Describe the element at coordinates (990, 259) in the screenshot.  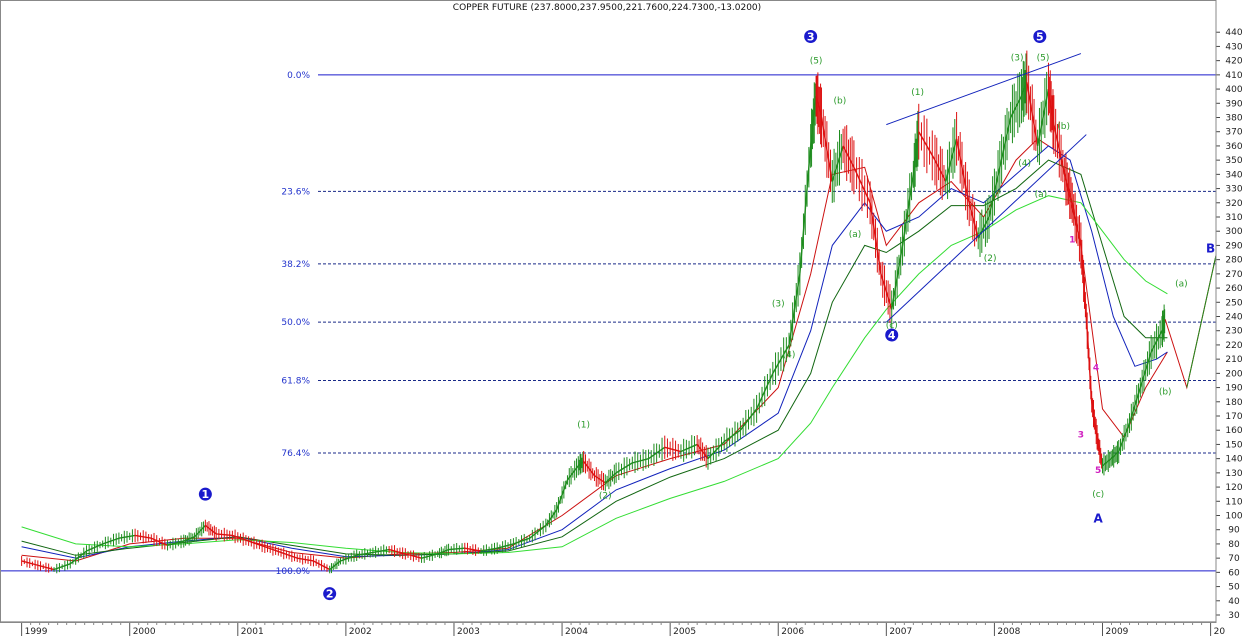
I see `wave-label-green-9: (2)` at that location.